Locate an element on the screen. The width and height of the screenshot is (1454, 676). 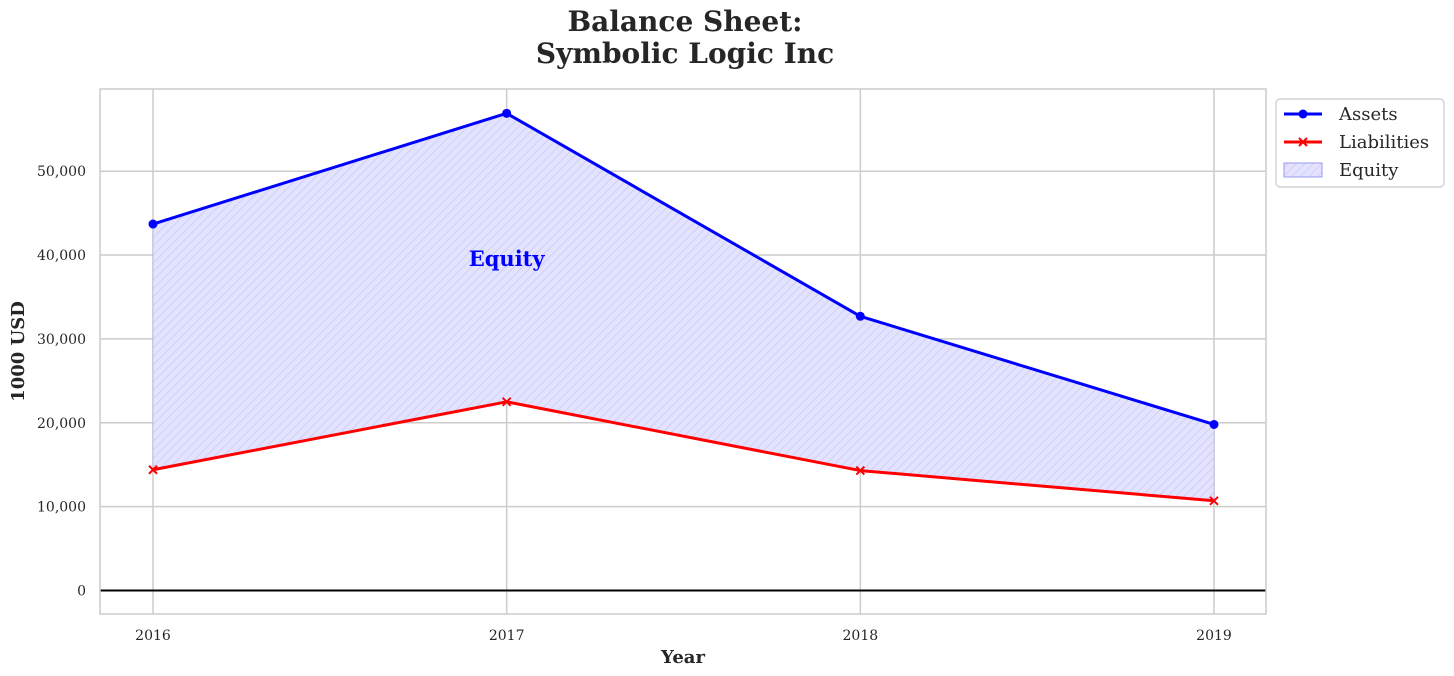
y-axis-label: 1000 USD is located at coordinates (18, 351).